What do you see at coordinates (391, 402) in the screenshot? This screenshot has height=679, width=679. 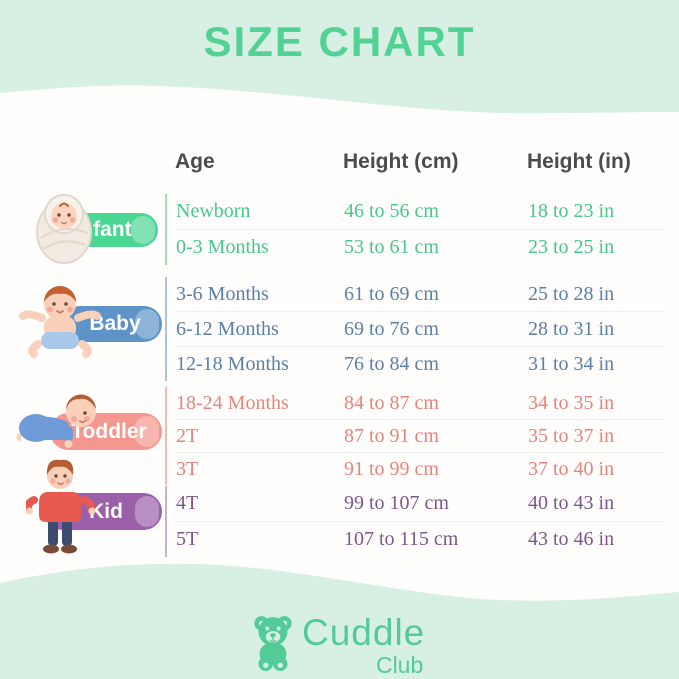 I see `height-cm-cell: 84 to 87 cm` at bounding box center [391, 402].